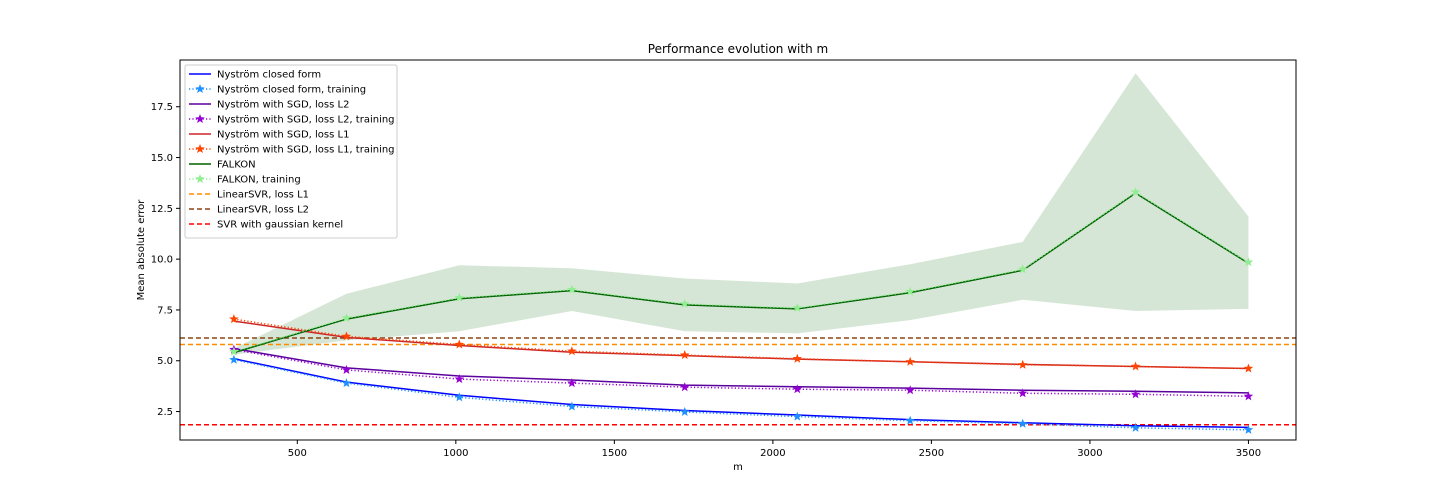 This screenshot has width=1440, height=504. Describe the element at coordinates (165, 412) in the screenshot. I see `y-tick-label: 2.5` at that location.